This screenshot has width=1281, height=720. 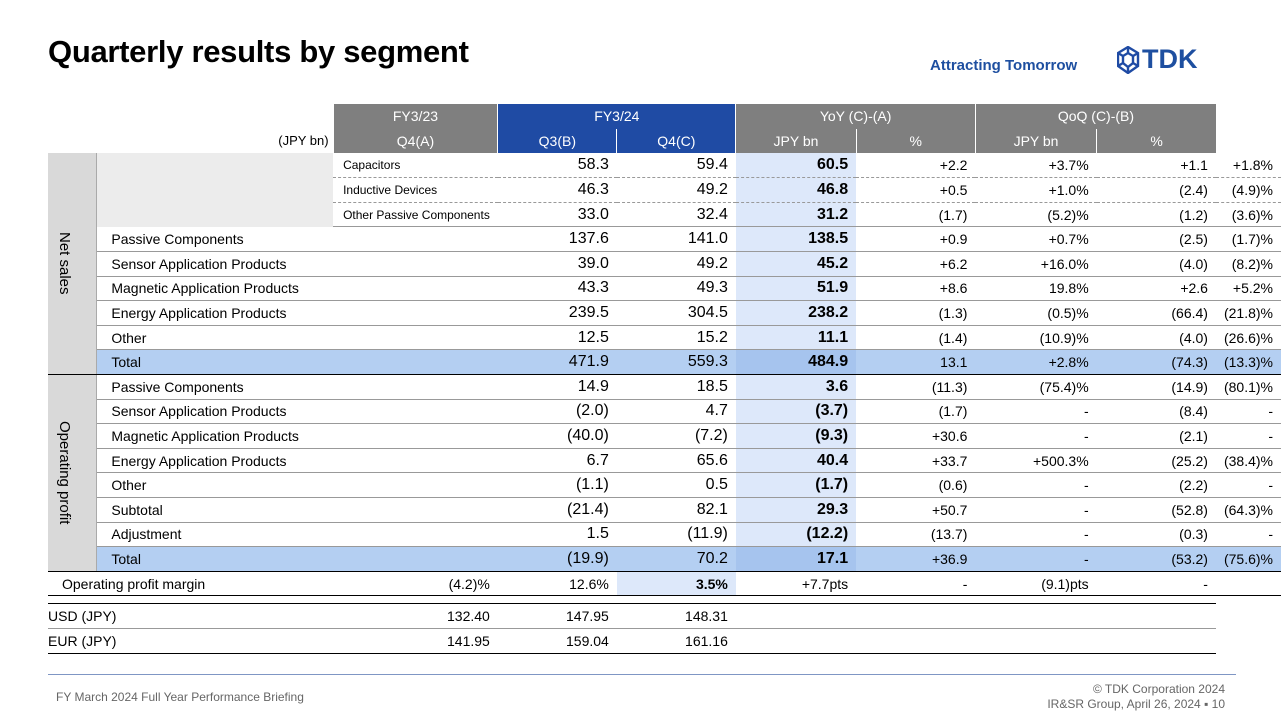 I want to click on header-qoq: QoQ (C)-(B), so click(x=1095, y=116).